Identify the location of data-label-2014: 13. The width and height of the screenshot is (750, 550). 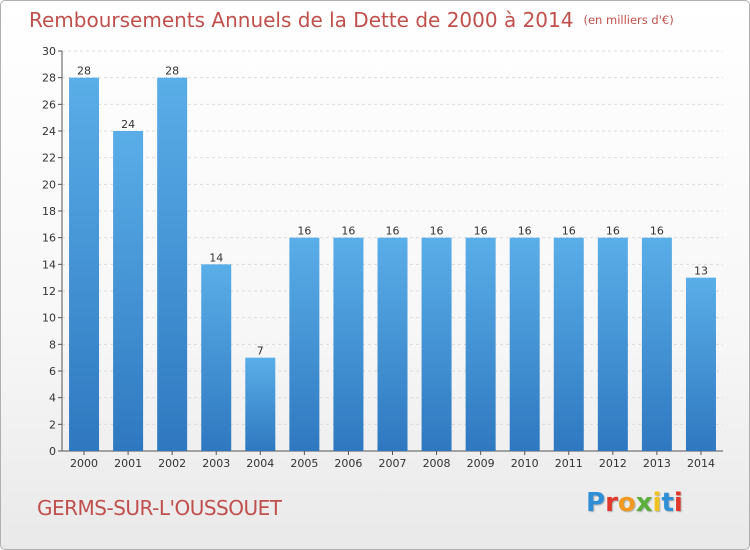
(701, 271).